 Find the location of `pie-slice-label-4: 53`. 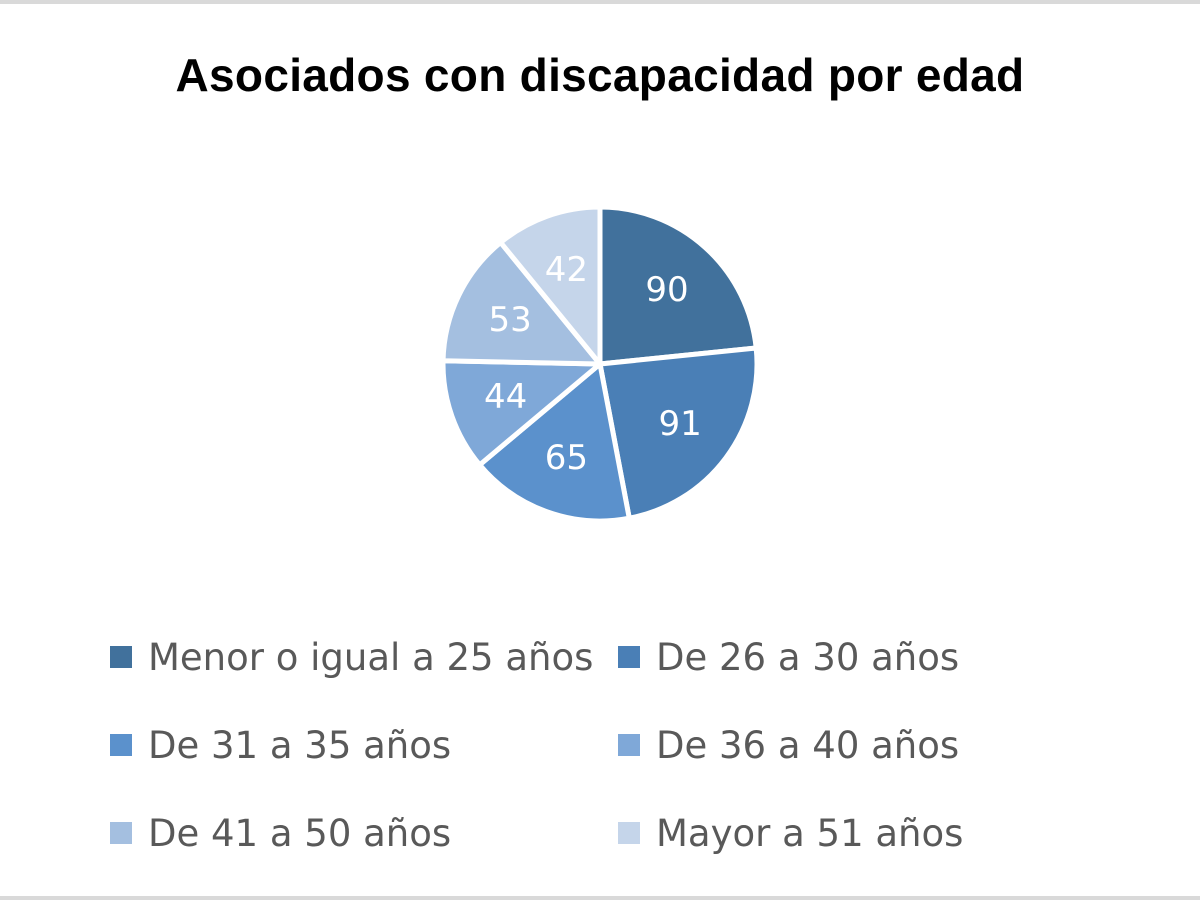

pie-slice-label-4: 53 is located at coordinates (509, 320).